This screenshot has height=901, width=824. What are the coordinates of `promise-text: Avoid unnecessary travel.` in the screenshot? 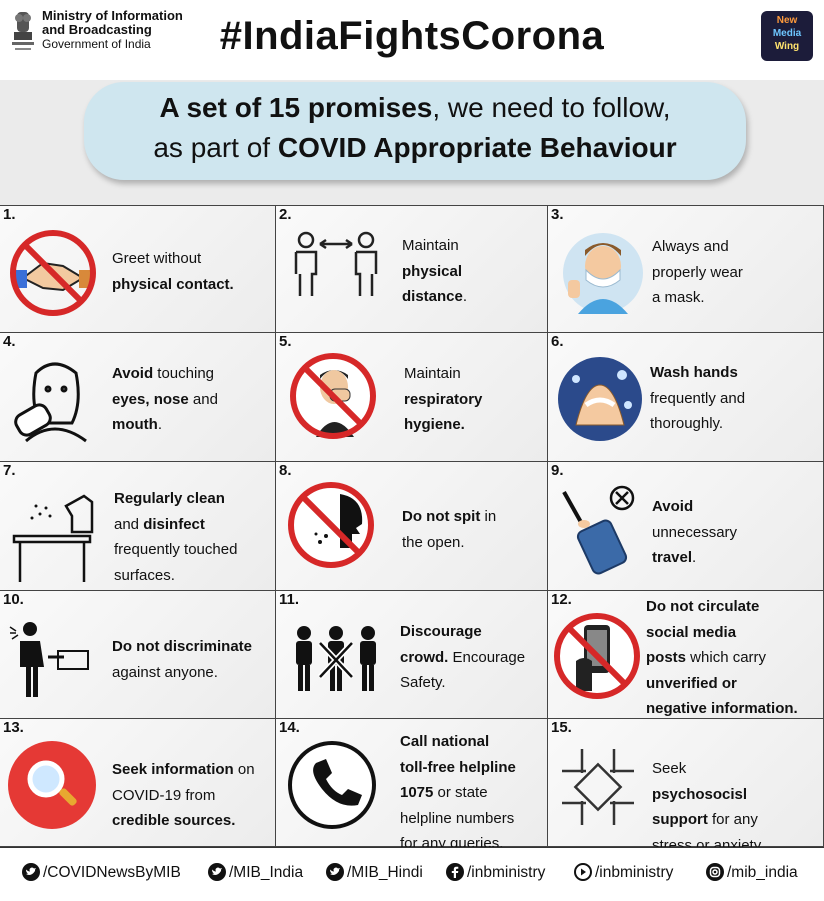 It's located at (695, 532).